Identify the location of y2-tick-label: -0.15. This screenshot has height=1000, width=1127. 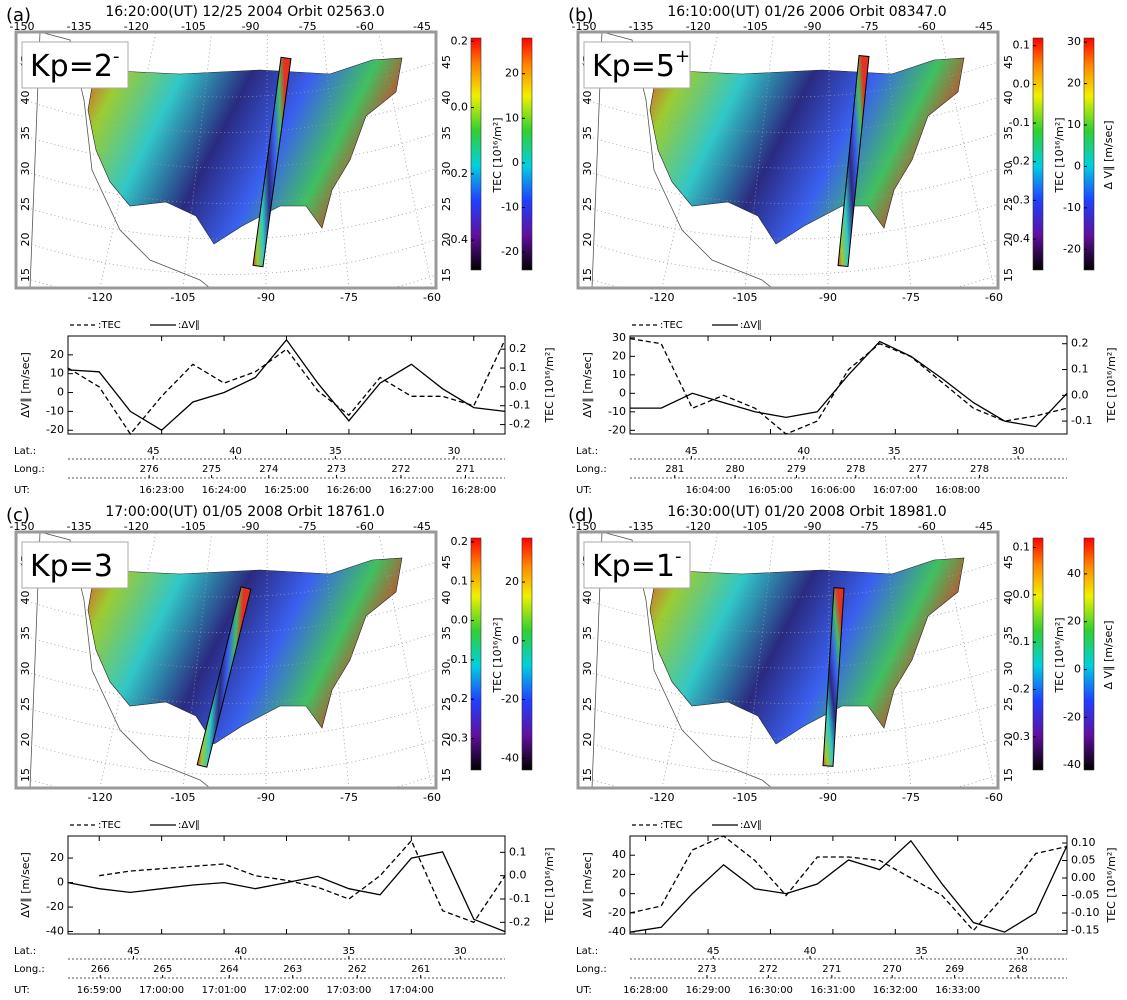
(1085, 930).